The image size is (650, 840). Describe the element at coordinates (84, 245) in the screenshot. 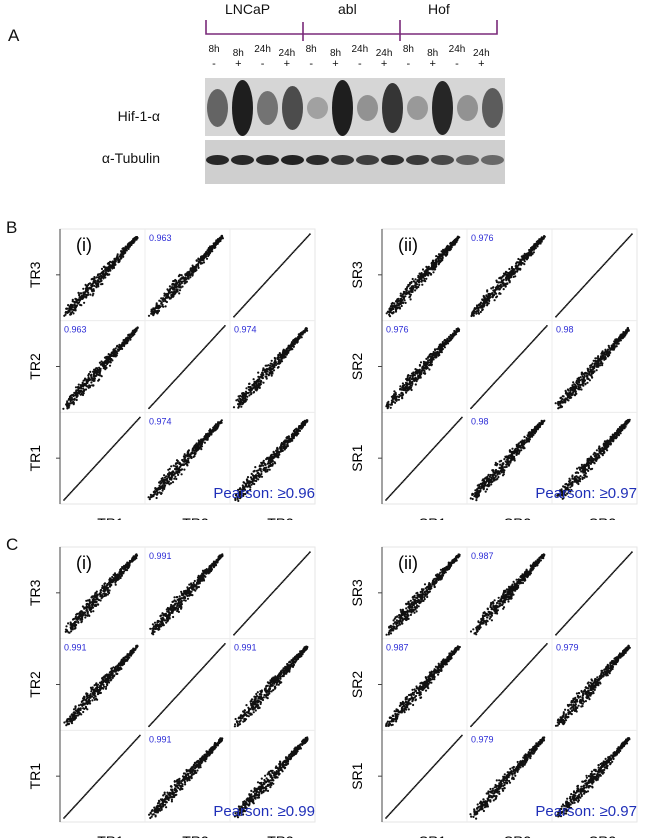

I see `subpanel-label: (i)` at that location.